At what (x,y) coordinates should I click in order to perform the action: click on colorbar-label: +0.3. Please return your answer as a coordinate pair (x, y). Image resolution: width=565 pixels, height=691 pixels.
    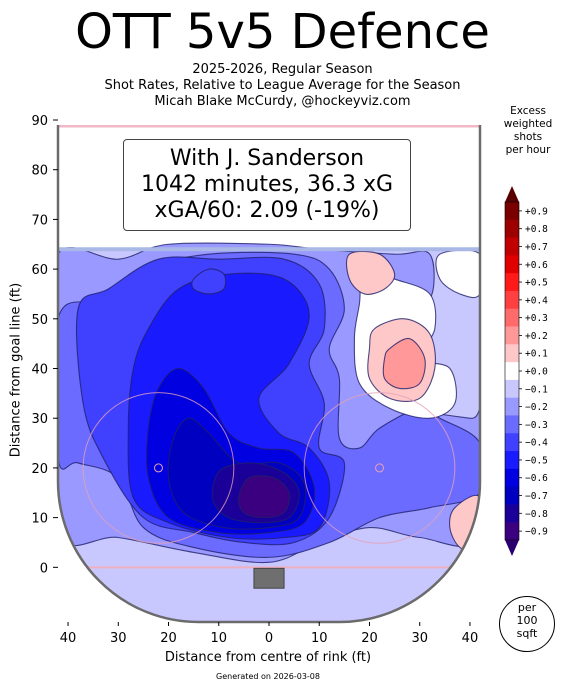
    Looking at the image, I should click on (536, 318).